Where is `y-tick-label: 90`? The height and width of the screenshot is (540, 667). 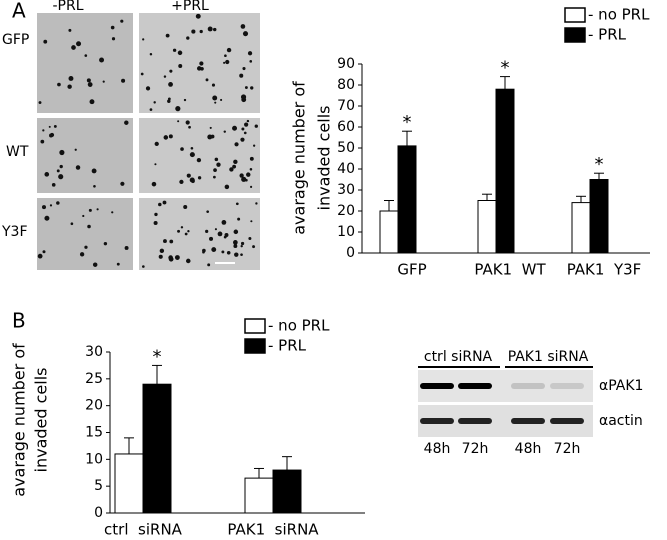 y-tick-label: 90 is located at coordinates (346, 64).